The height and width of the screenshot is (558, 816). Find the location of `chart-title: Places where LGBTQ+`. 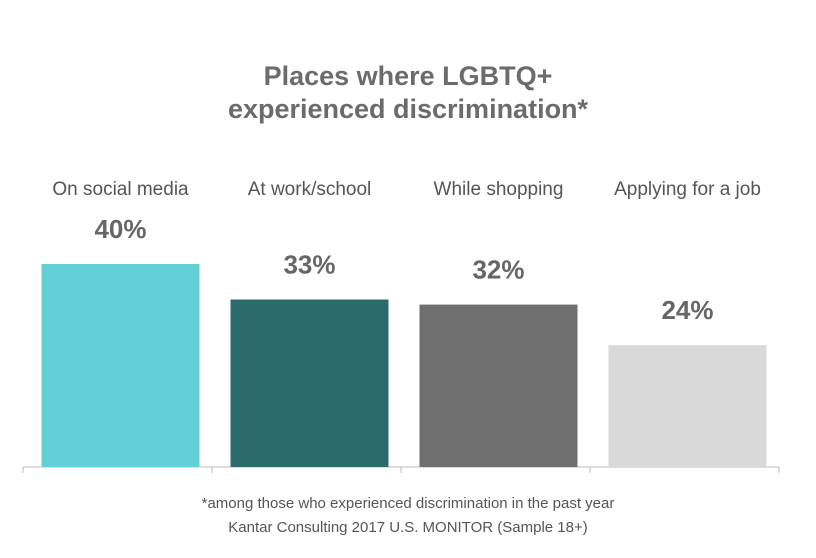

chart-title: Places where LGBTQ+ is located at coordinates (408, 76).